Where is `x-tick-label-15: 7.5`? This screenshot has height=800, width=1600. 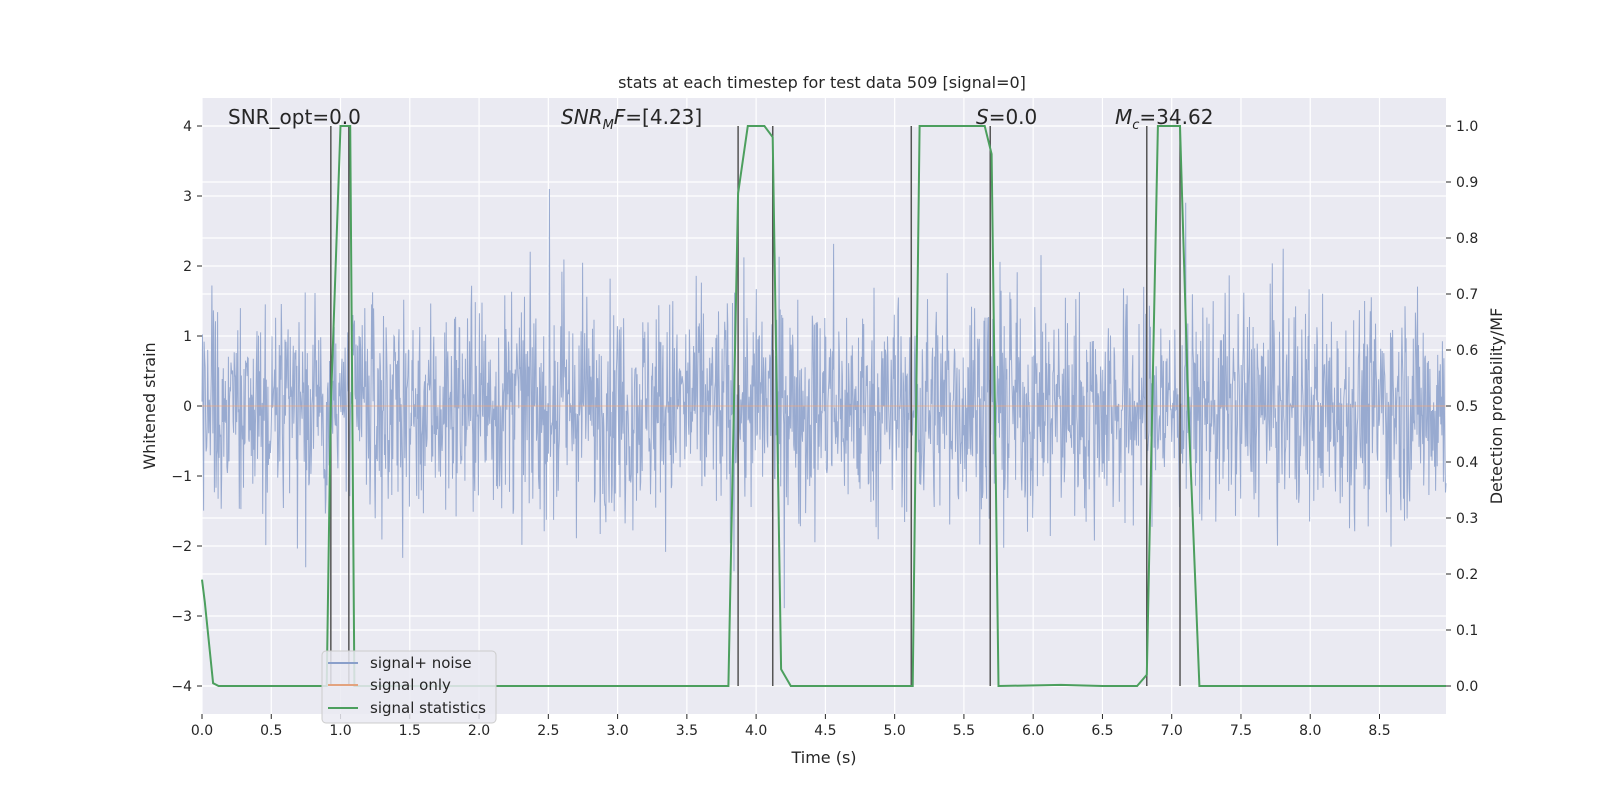 x-tick-label-15: 7.5 is located at coordinates (1241, 731).